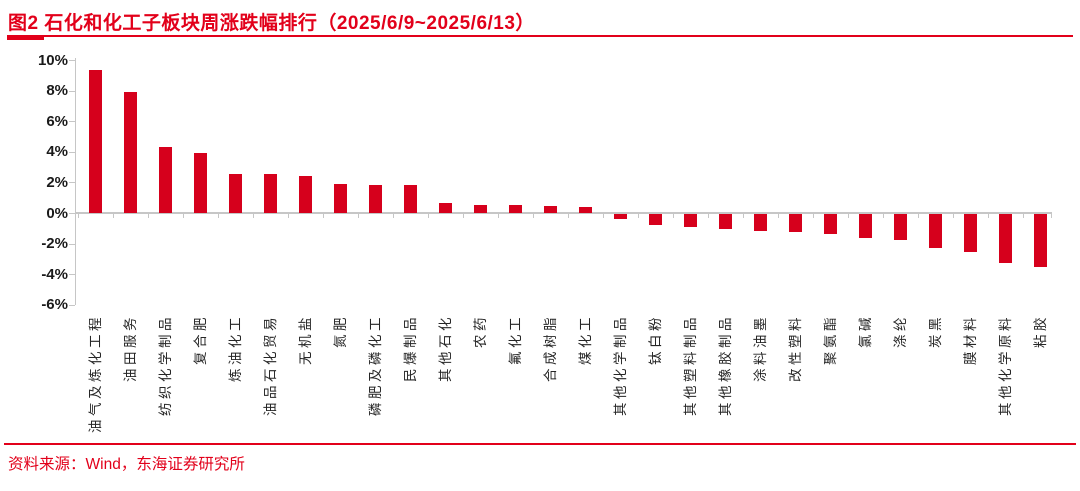 The width and height of the screenshot is (1080, 491). I want to click on x-axis-label: 涂料油墨, so click(760, 347).